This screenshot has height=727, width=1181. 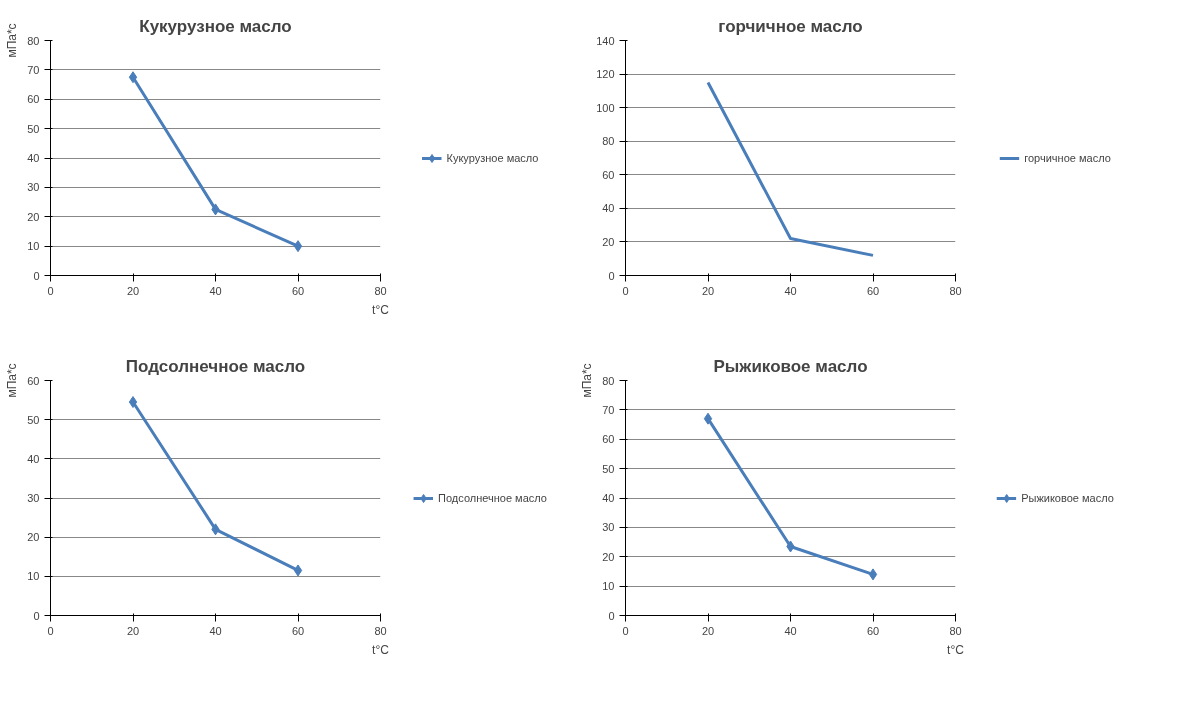 I want to click on chart-title: Кукурузное масло, so click(x=215, y=26).